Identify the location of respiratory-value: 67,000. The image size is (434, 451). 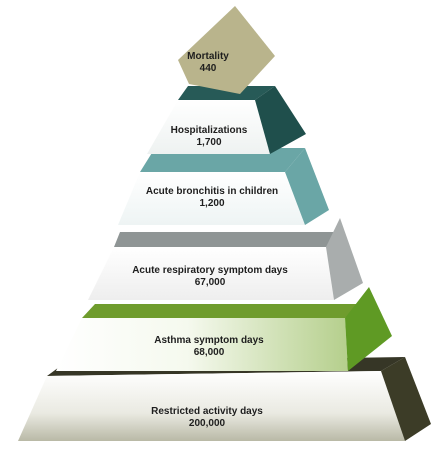
(210, 282).